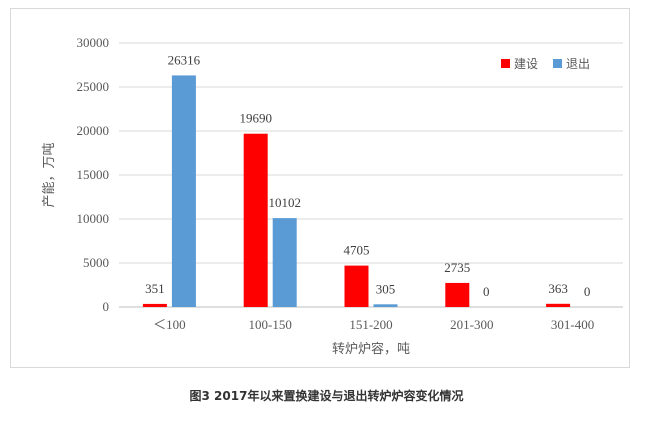 The height and width of the screenshot is (421, 653). What do you see at coordinates (558, 288) in the screenshot?
I see `data-label: 363` at bounding box center [558, 288].